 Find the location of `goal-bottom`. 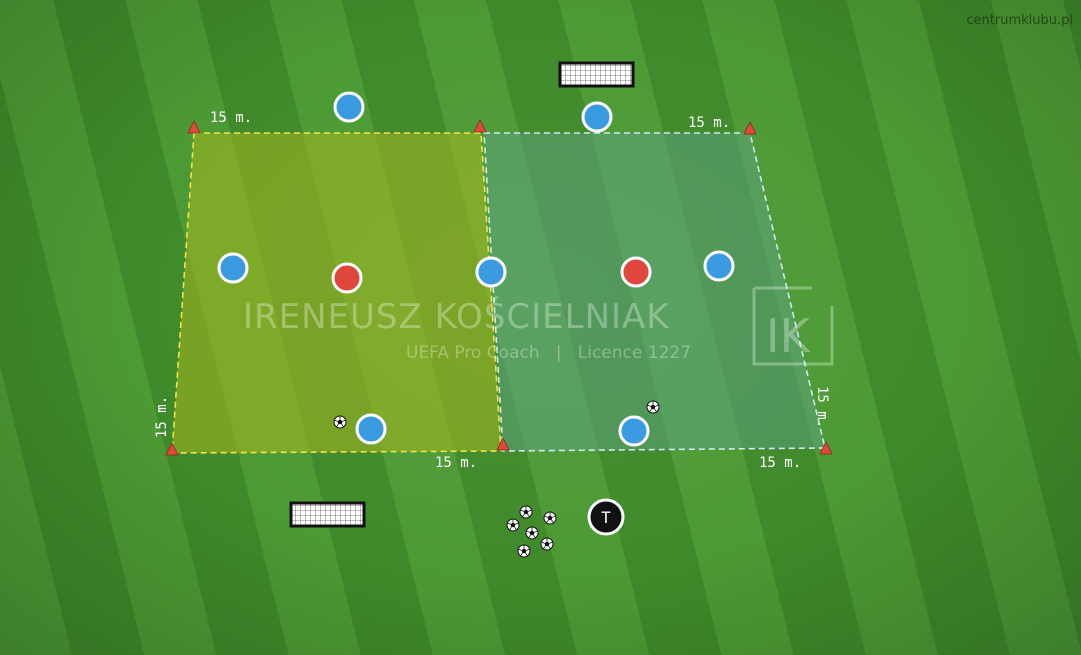

goal-bottom is located at coordinates (327, 514).